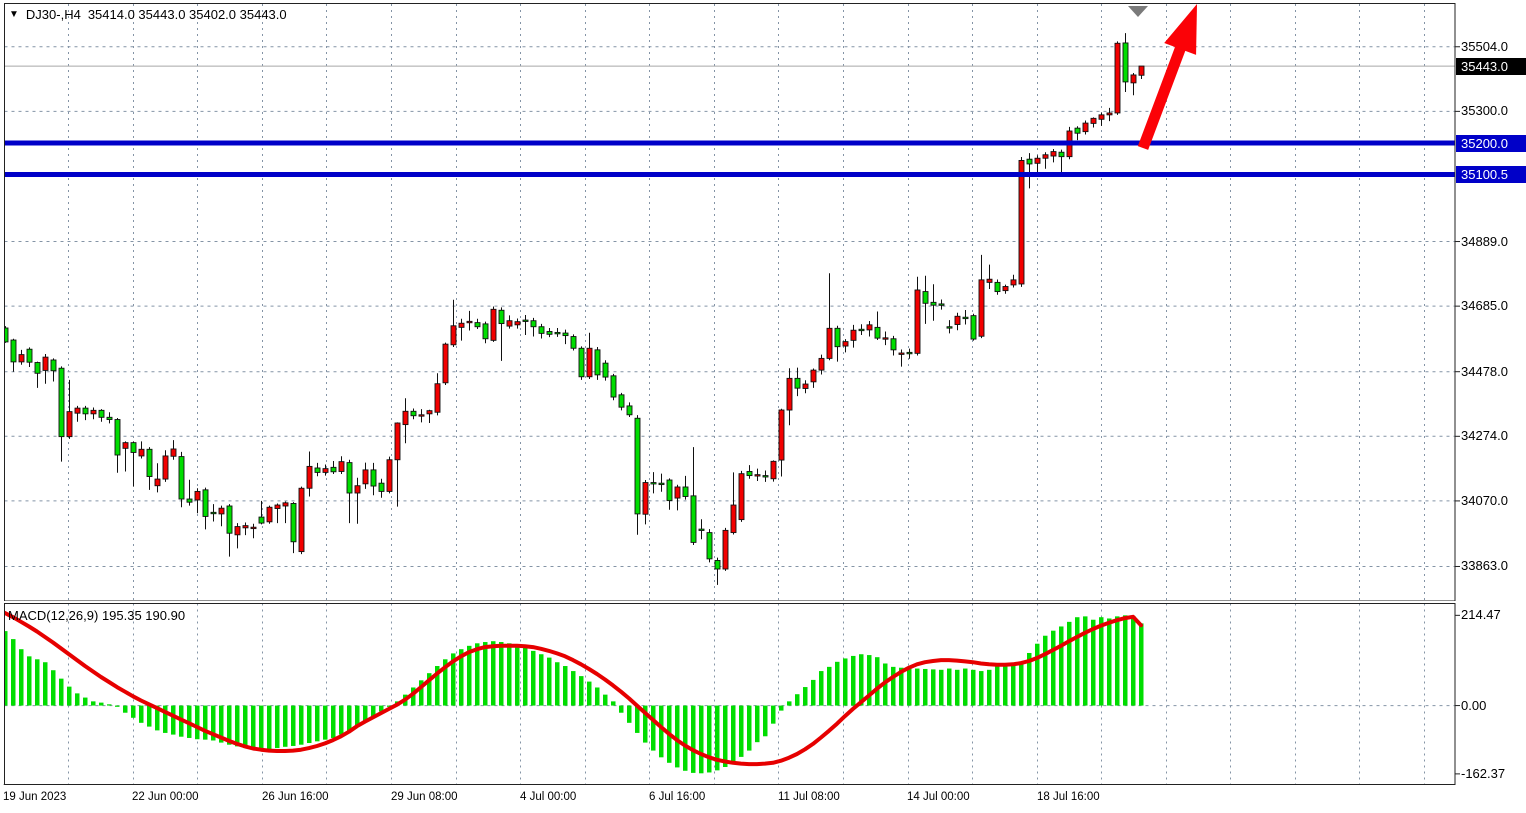  What do you see at coordinates (1180, 29) in the screenshot?
I see `trend-arrow-head` at bounding box center [1180, 29].